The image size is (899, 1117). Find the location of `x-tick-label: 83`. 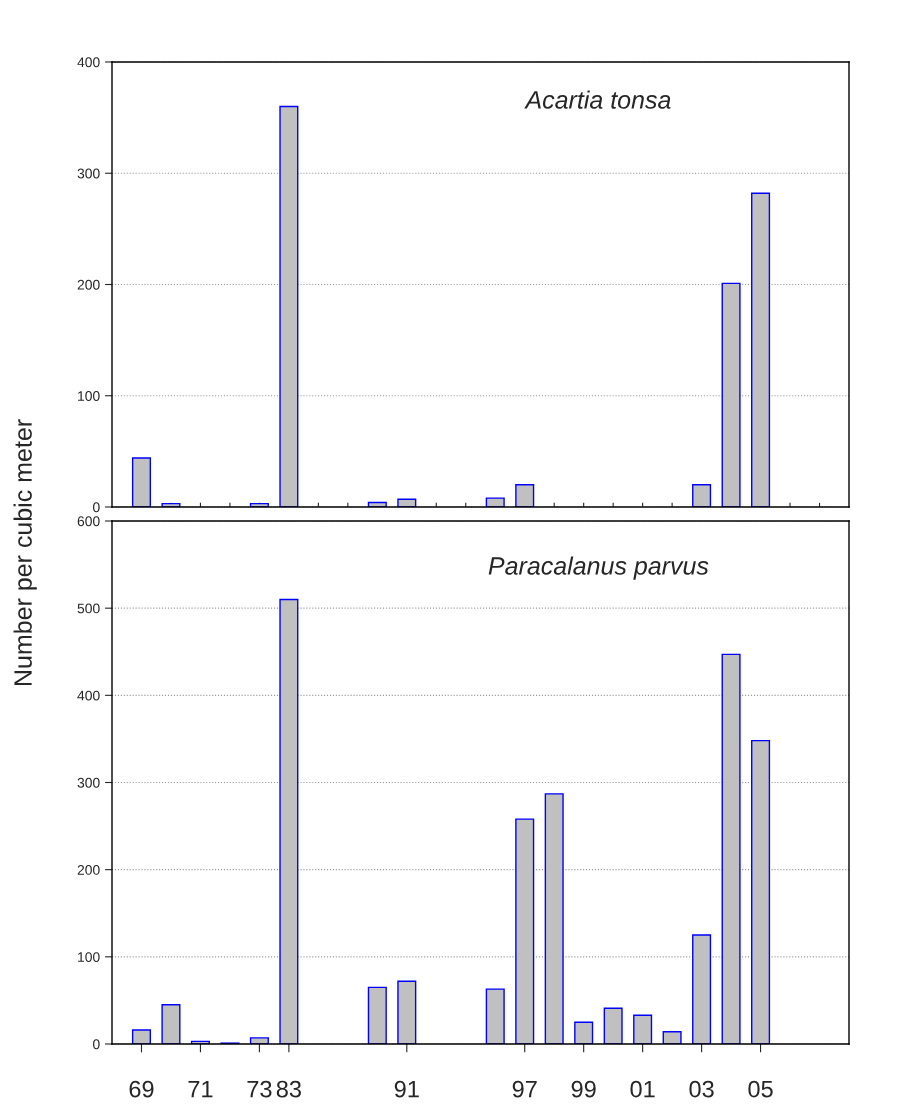

x-tick-label: 83 is located at coordinates (288, 1089).